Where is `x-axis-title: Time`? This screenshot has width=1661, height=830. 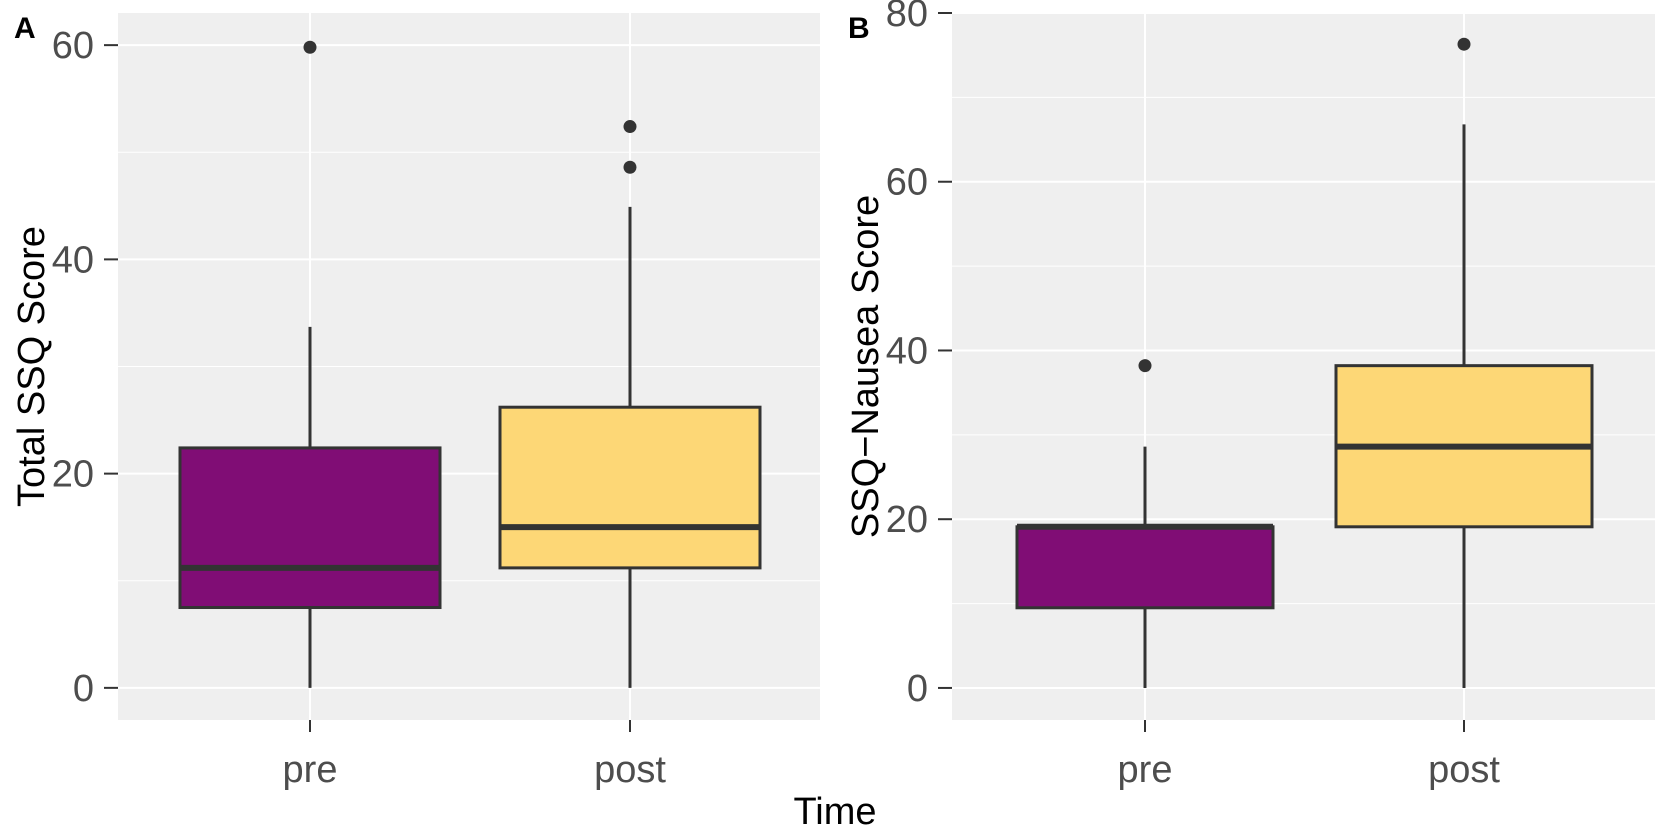
x-axis-title: Time is located at coordinates (834, 810).